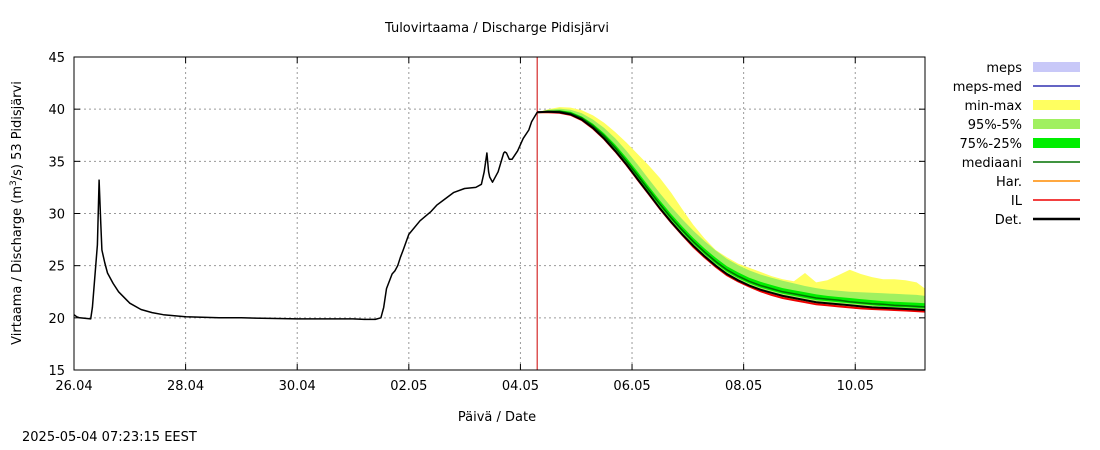  I want to click on x-axis-label: Päivä / Date, so click(497, 417).